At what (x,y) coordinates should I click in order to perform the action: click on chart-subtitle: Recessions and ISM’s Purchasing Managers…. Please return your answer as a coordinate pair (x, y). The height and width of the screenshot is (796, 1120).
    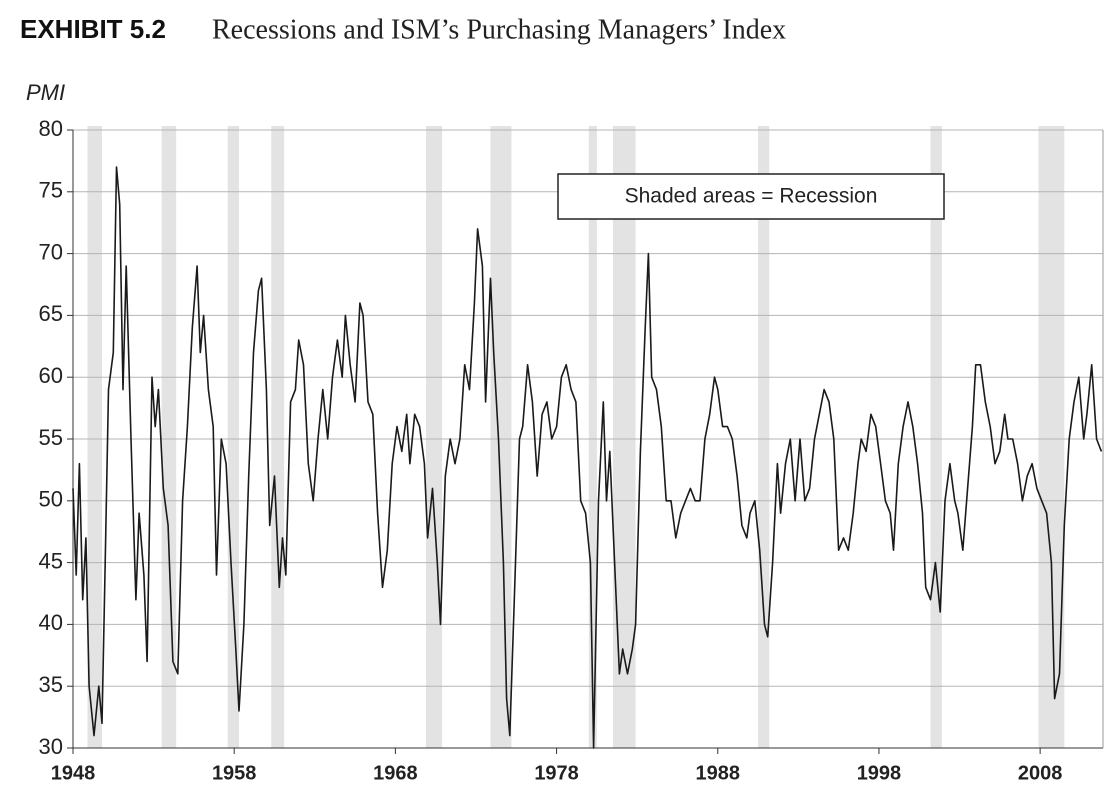
    Looking at the image, I should click on (499, 29).